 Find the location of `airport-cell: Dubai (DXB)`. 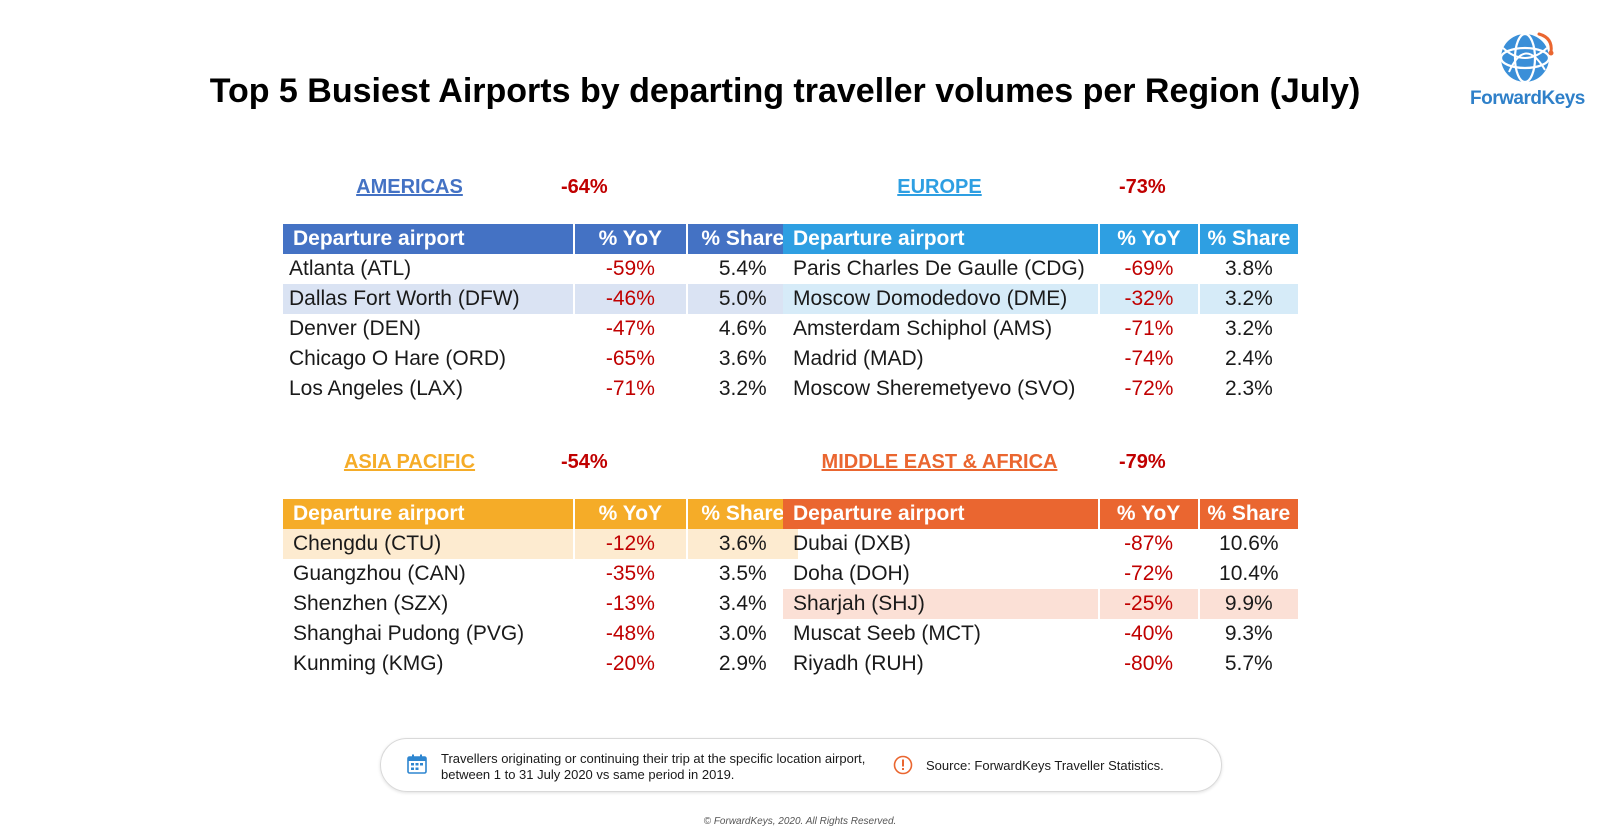

airport-cell: Dubai (DXB) is located at coordinates (941, 544).